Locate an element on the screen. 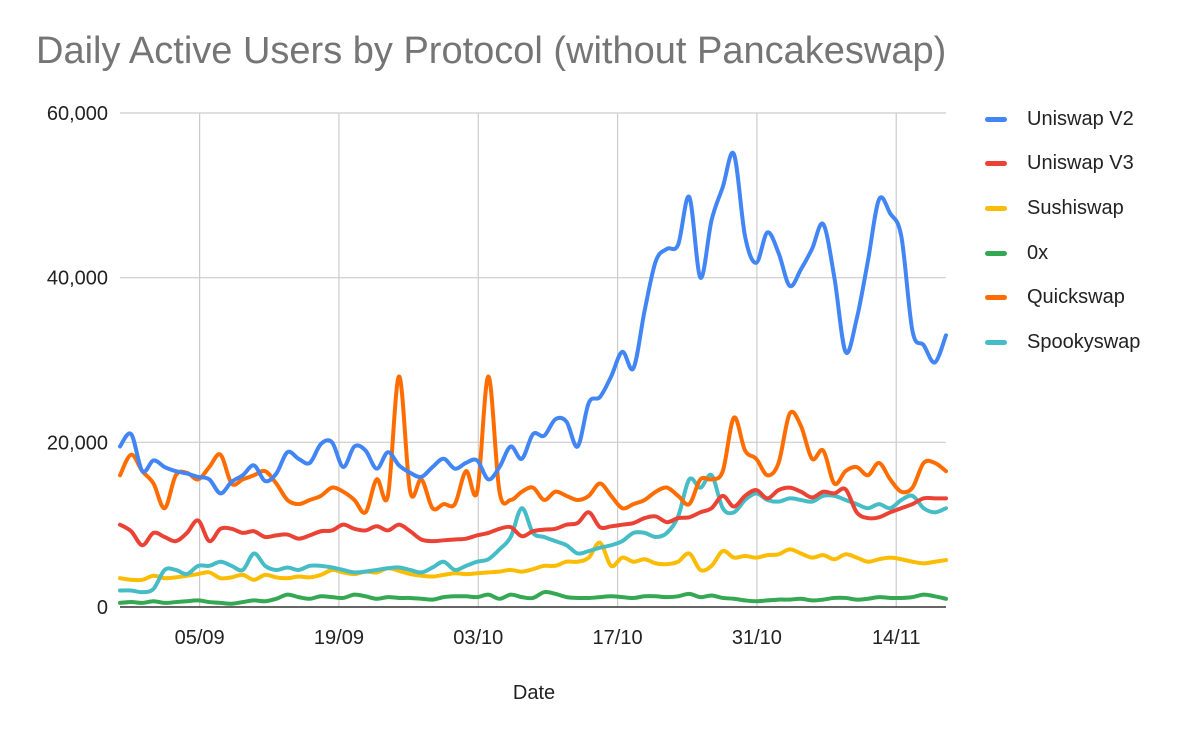  legend-item-quickswap: Quickswap is located at coordinates (1062, 297).